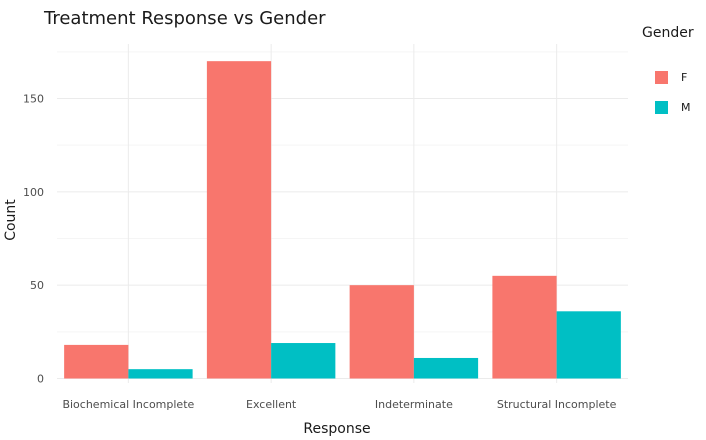  I want to click on y-axis-title: Count, so click(11, 220).